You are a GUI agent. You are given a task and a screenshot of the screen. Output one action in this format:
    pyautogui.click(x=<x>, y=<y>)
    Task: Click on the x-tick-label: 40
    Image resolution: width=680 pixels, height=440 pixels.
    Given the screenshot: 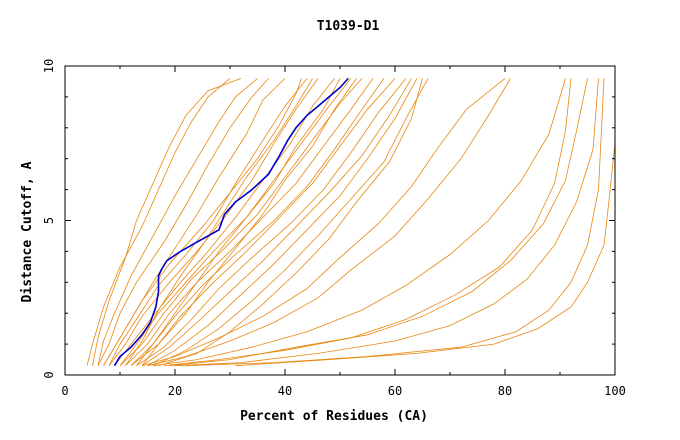 What is the action you would take?
    pyautogui.click(x=285, y=391)
    